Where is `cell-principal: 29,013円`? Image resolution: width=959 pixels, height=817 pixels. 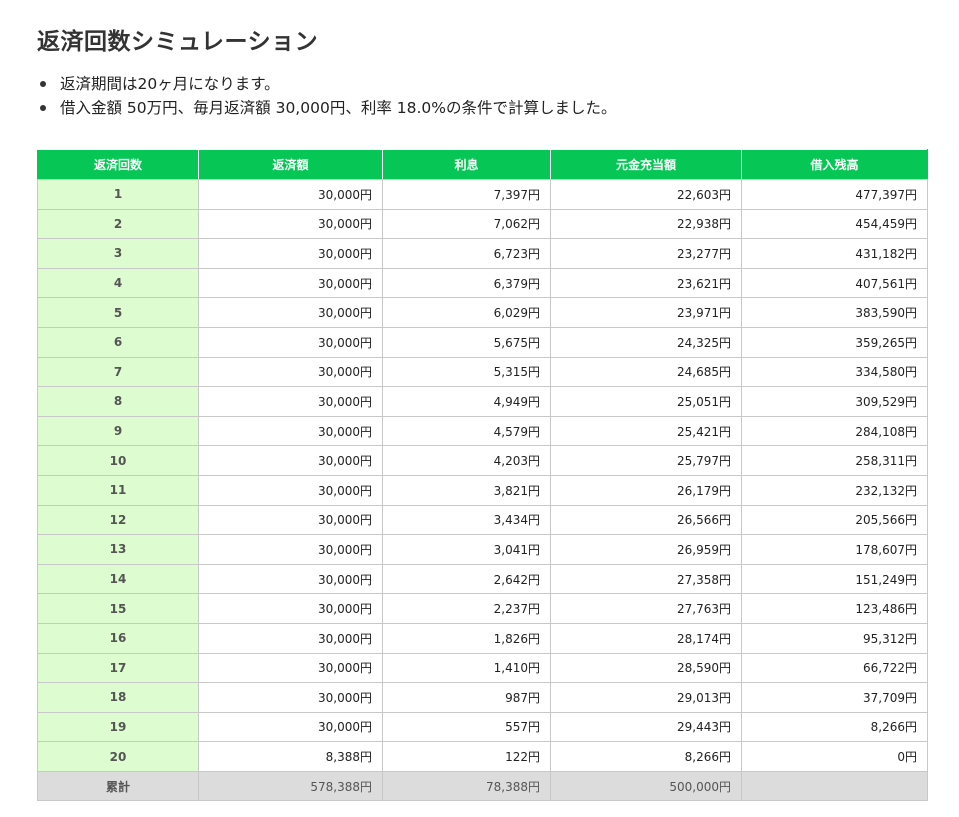
cell-principal: 29,013円 is located at coordinates (646, 697).